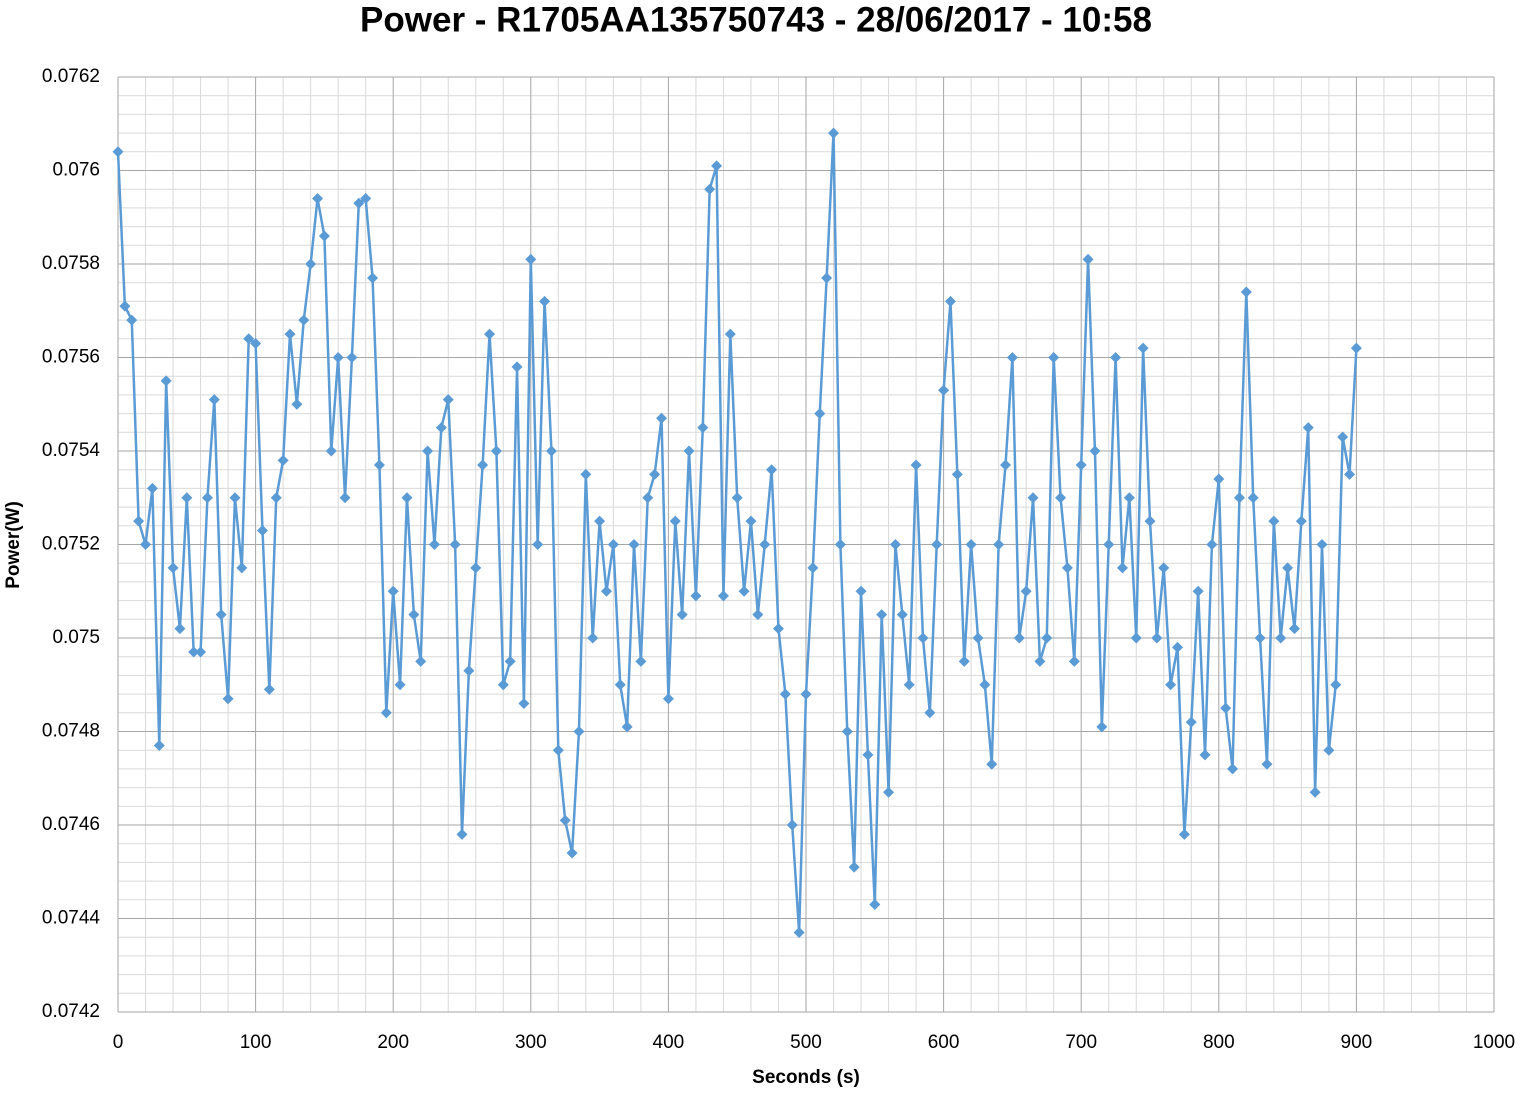  What do you see at coordinates (76, 170) in the screenshot?
I see `y-tick-label: 0.076` at bounding box center [76, 170].